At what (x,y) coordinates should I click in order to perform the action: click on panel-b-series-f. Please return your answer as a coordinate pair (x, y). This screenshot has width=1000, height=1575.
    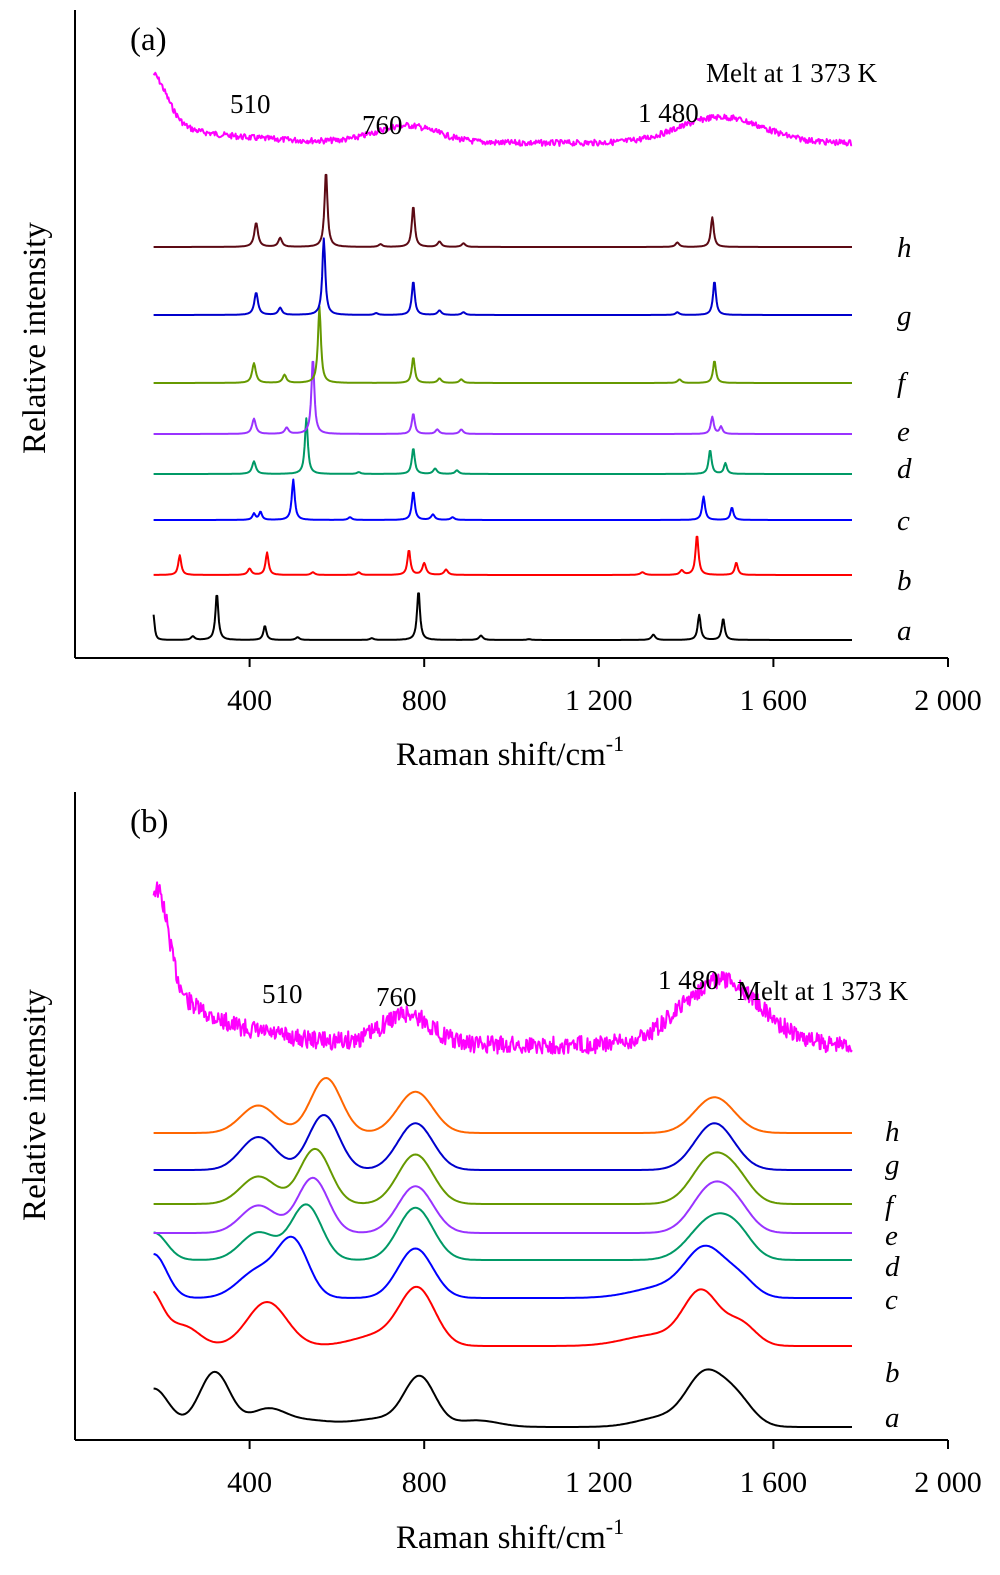
    Looking at the image, I should click on (502, 1176).